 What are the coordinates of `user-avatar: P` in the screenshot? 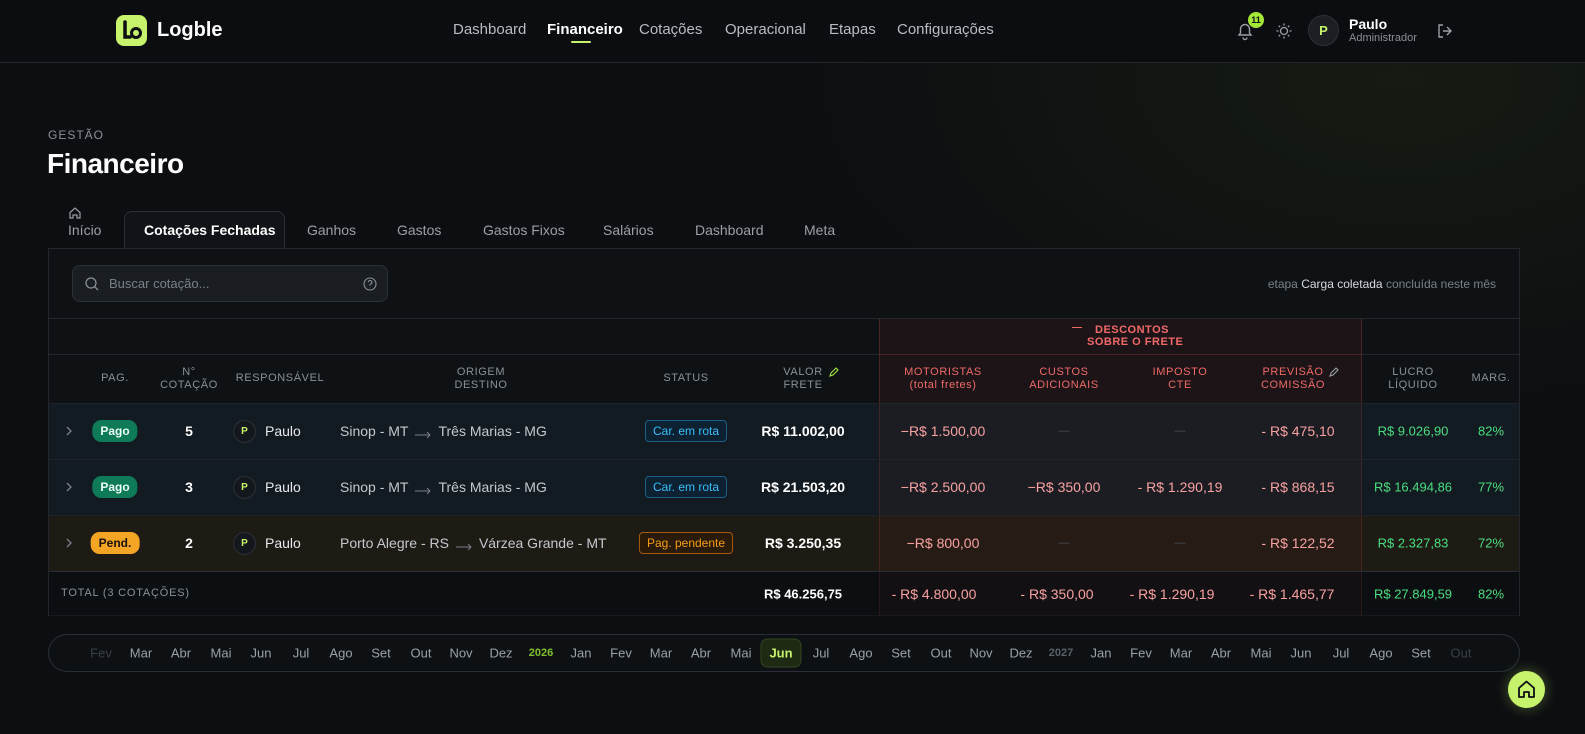 It's located at (1323, 30).